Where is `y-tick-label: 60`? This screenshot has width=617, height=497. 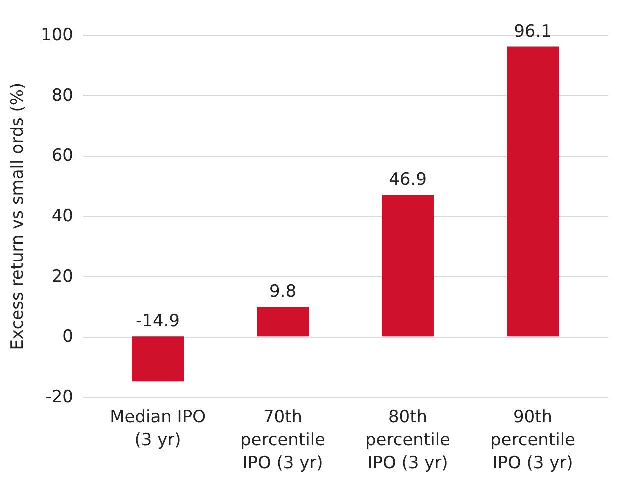
y-tick-label: 60 is located at coordinates (63, 156).